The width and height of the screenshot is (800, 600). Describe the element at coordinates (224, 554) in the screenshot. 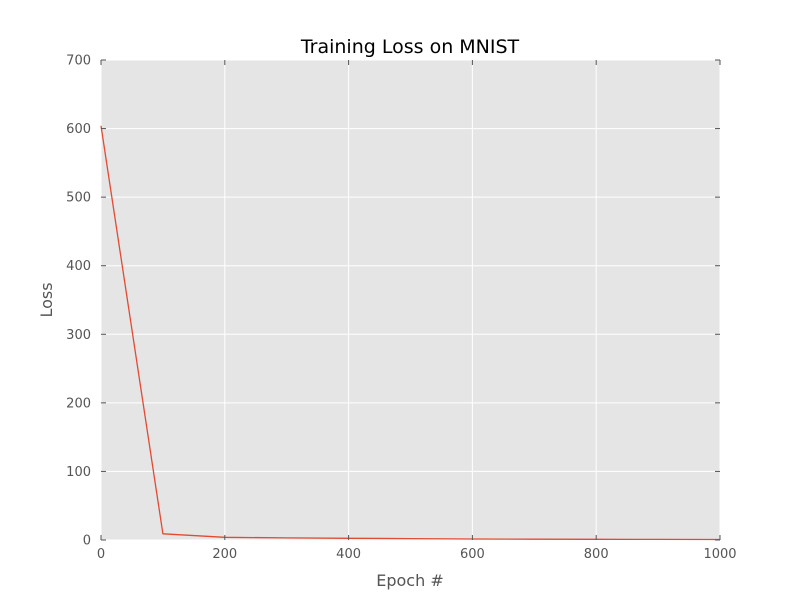

I see `x-tick-label: 200` at that location.